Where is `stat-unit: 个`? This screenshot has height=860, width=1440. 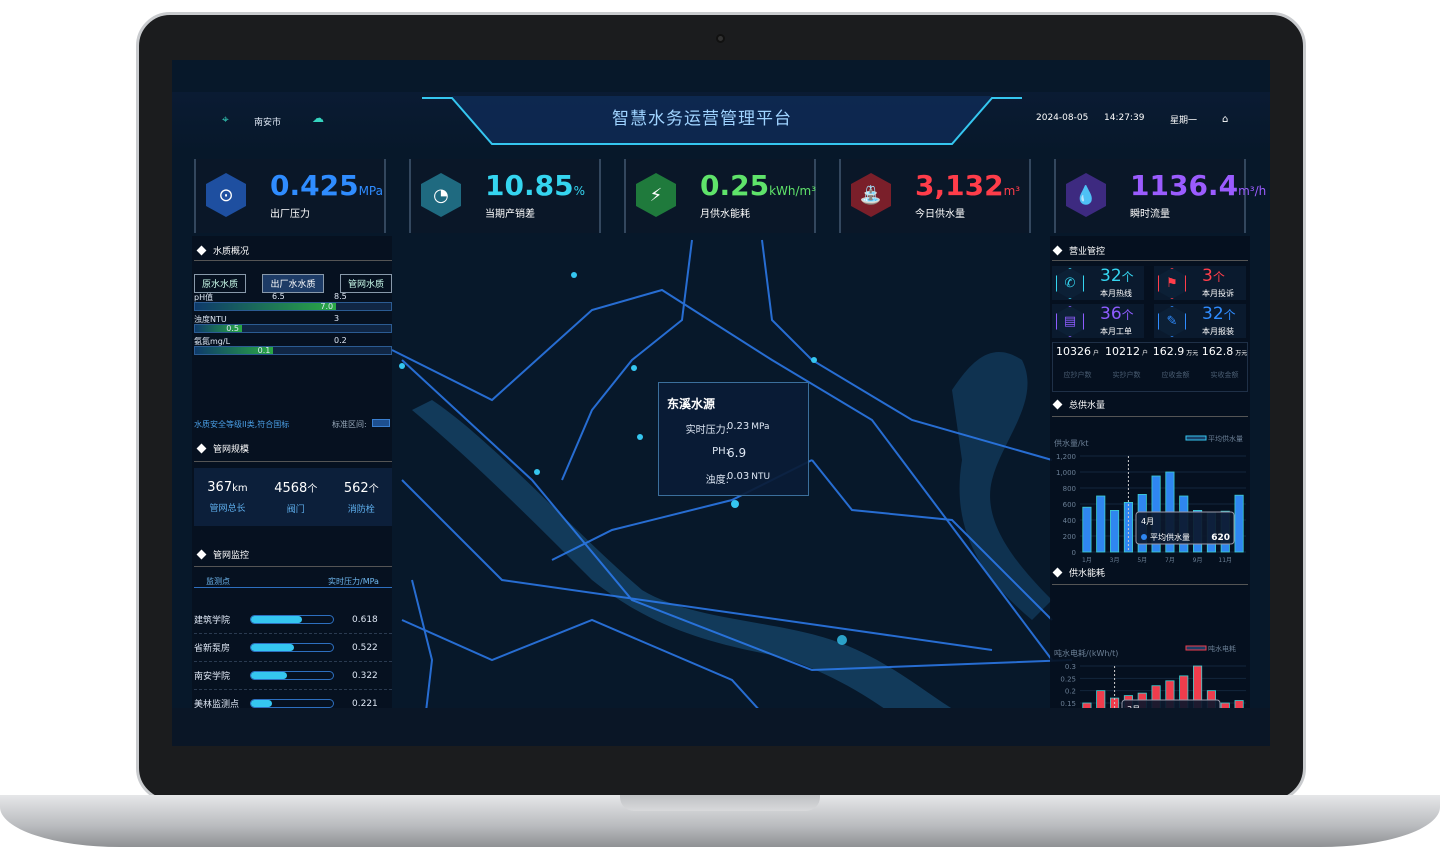
stat-unit: 个 is located at coordinates (373, 489).